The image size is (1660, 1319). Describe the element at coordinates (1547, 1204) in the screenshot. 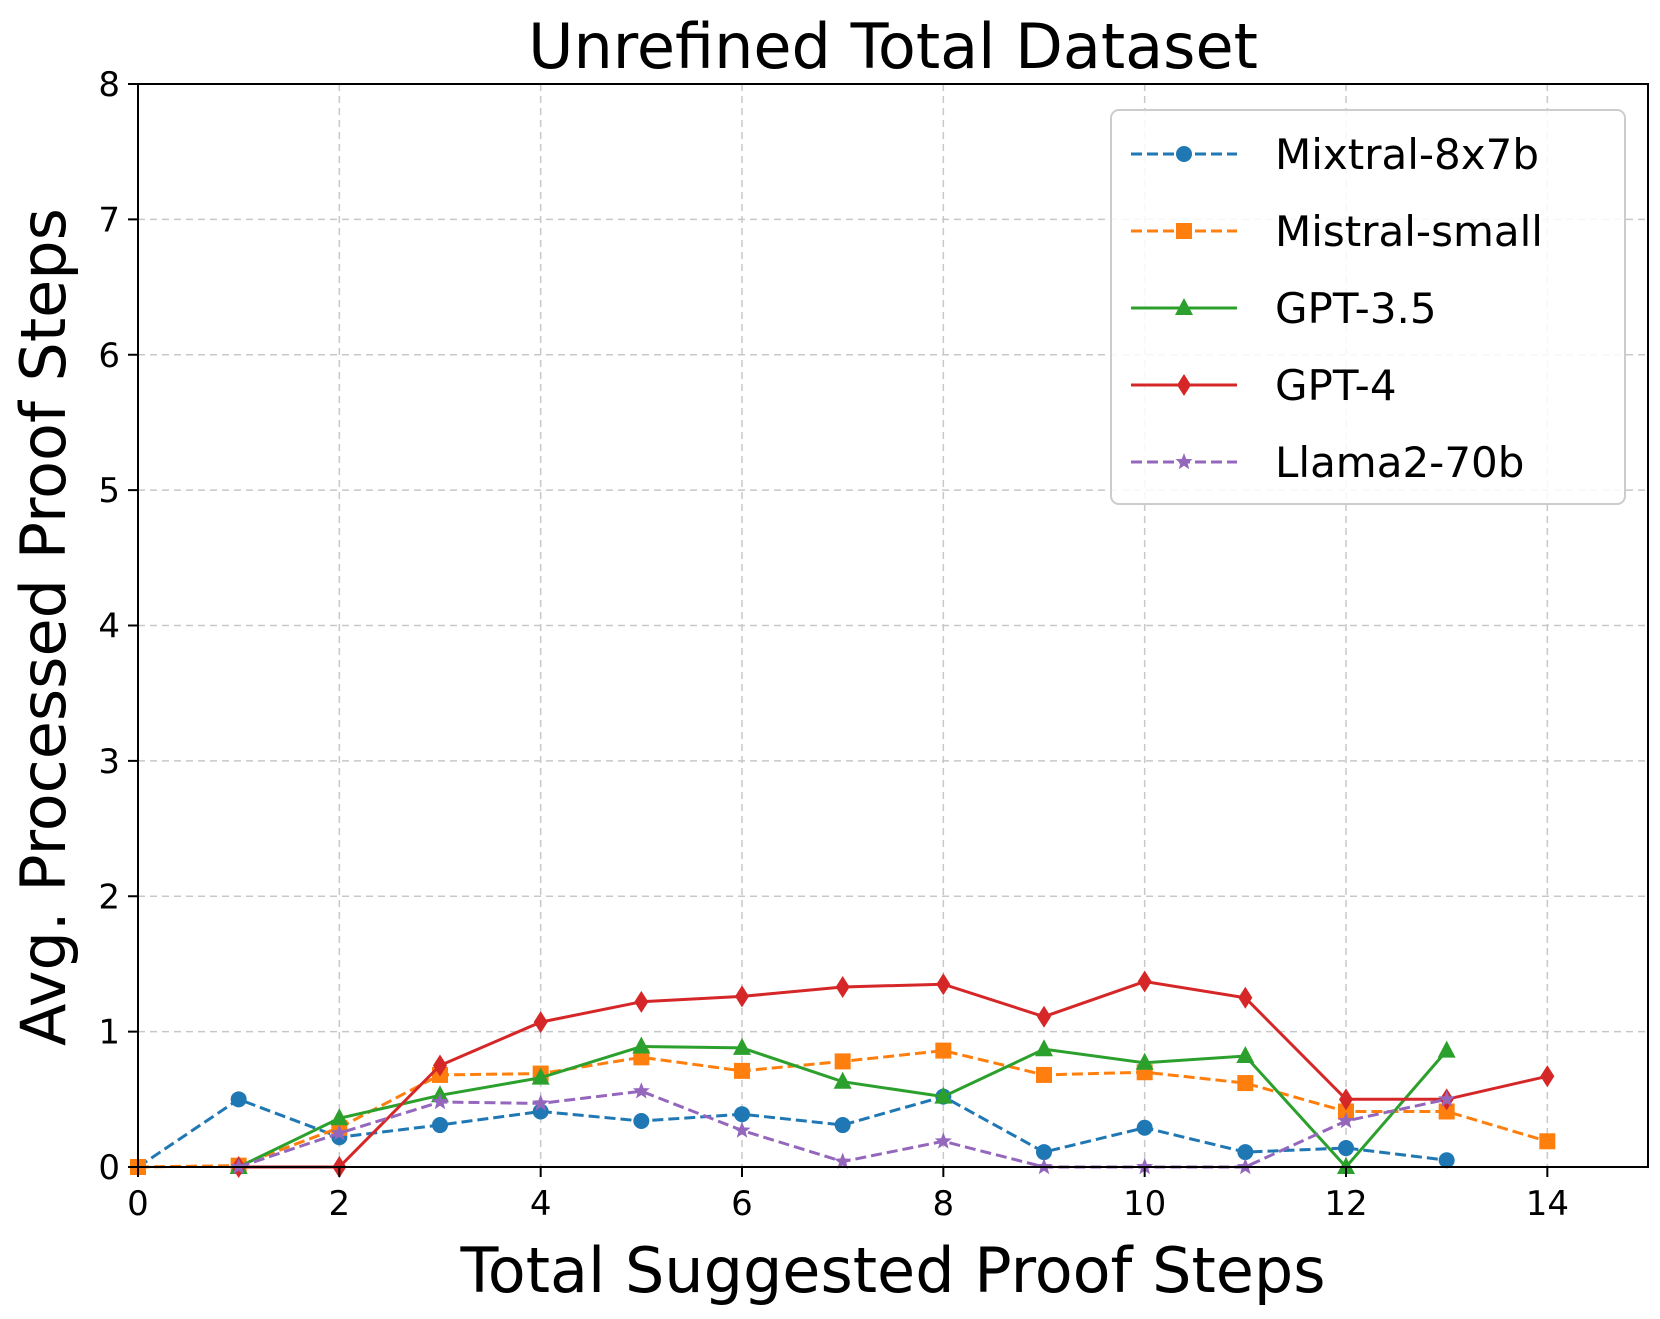

I see `x-tick-label: 14` at that location.